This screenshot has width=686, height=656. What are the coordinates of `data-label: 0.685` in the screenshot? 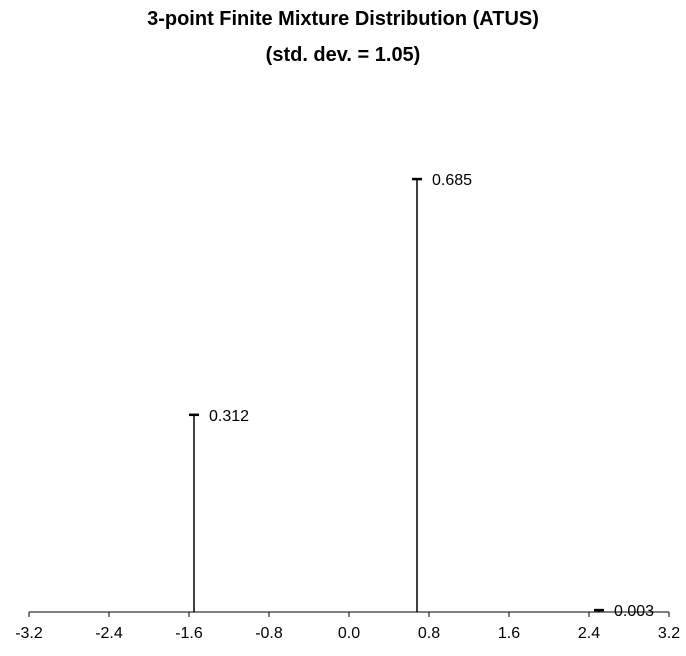 It's located at (452, 180).